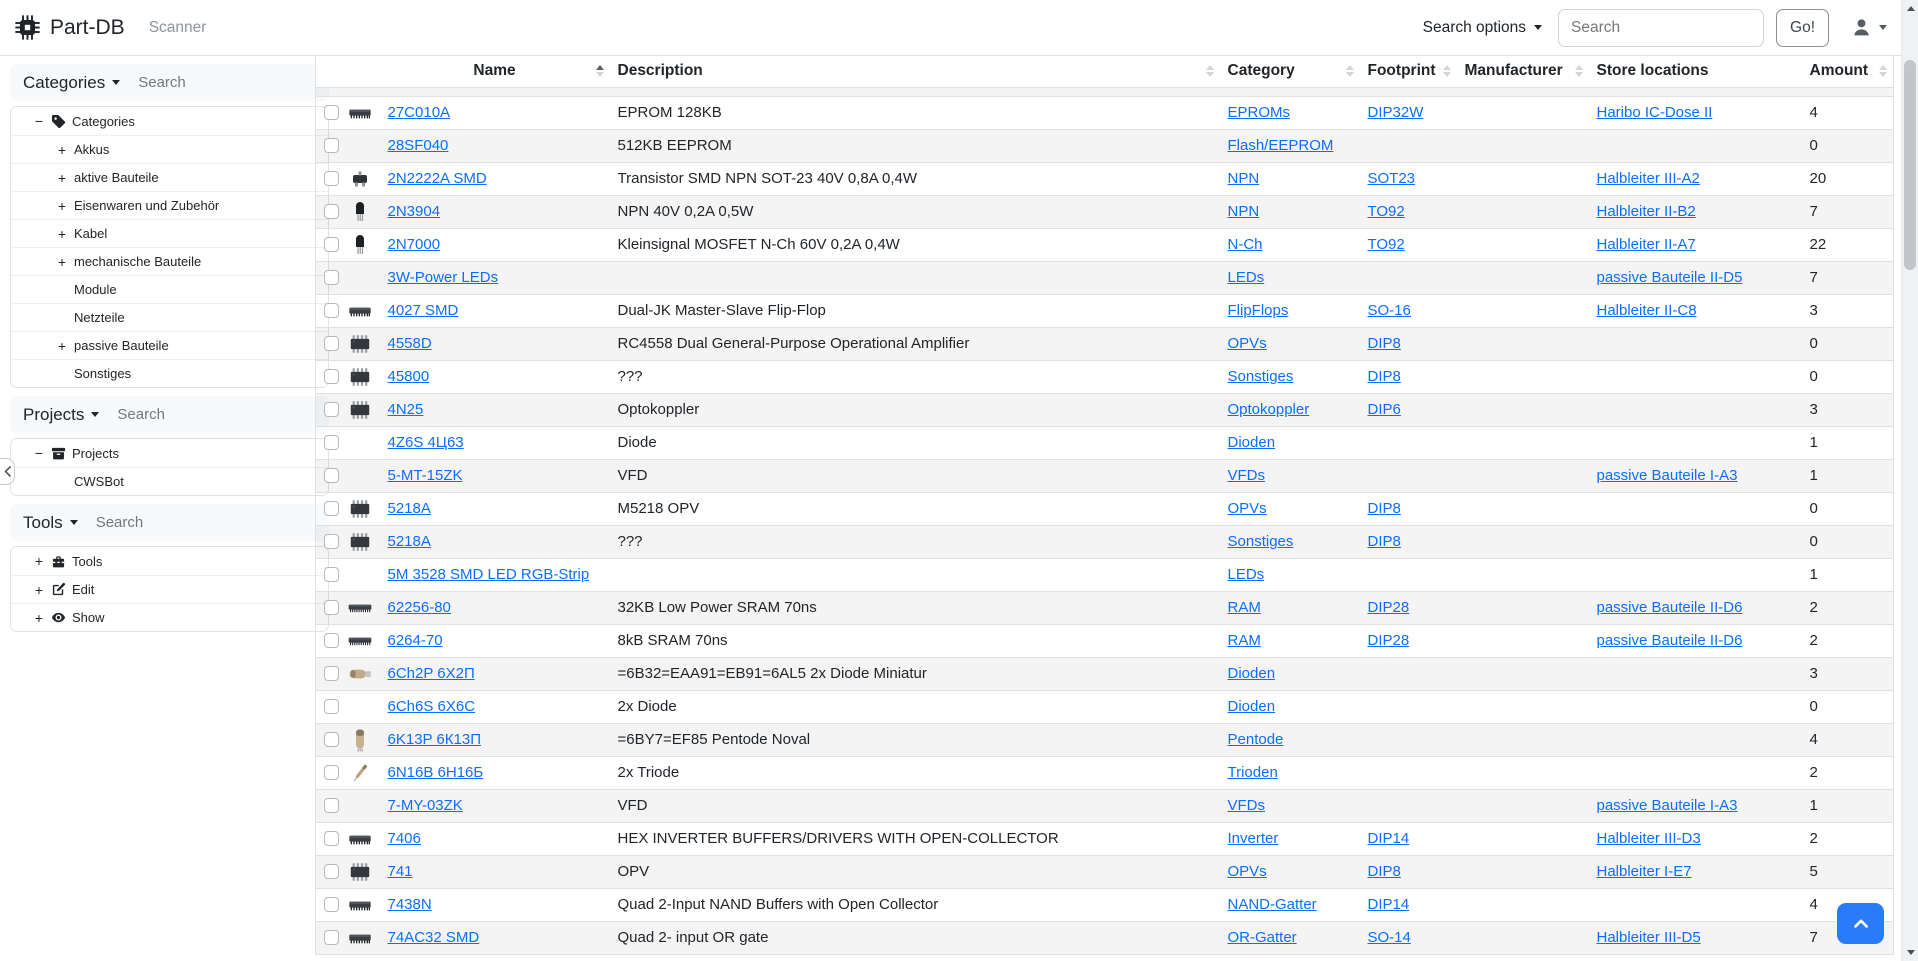  I want to click on part-store-location-link: passive Bauteile I-A3, so click(1667, 805).